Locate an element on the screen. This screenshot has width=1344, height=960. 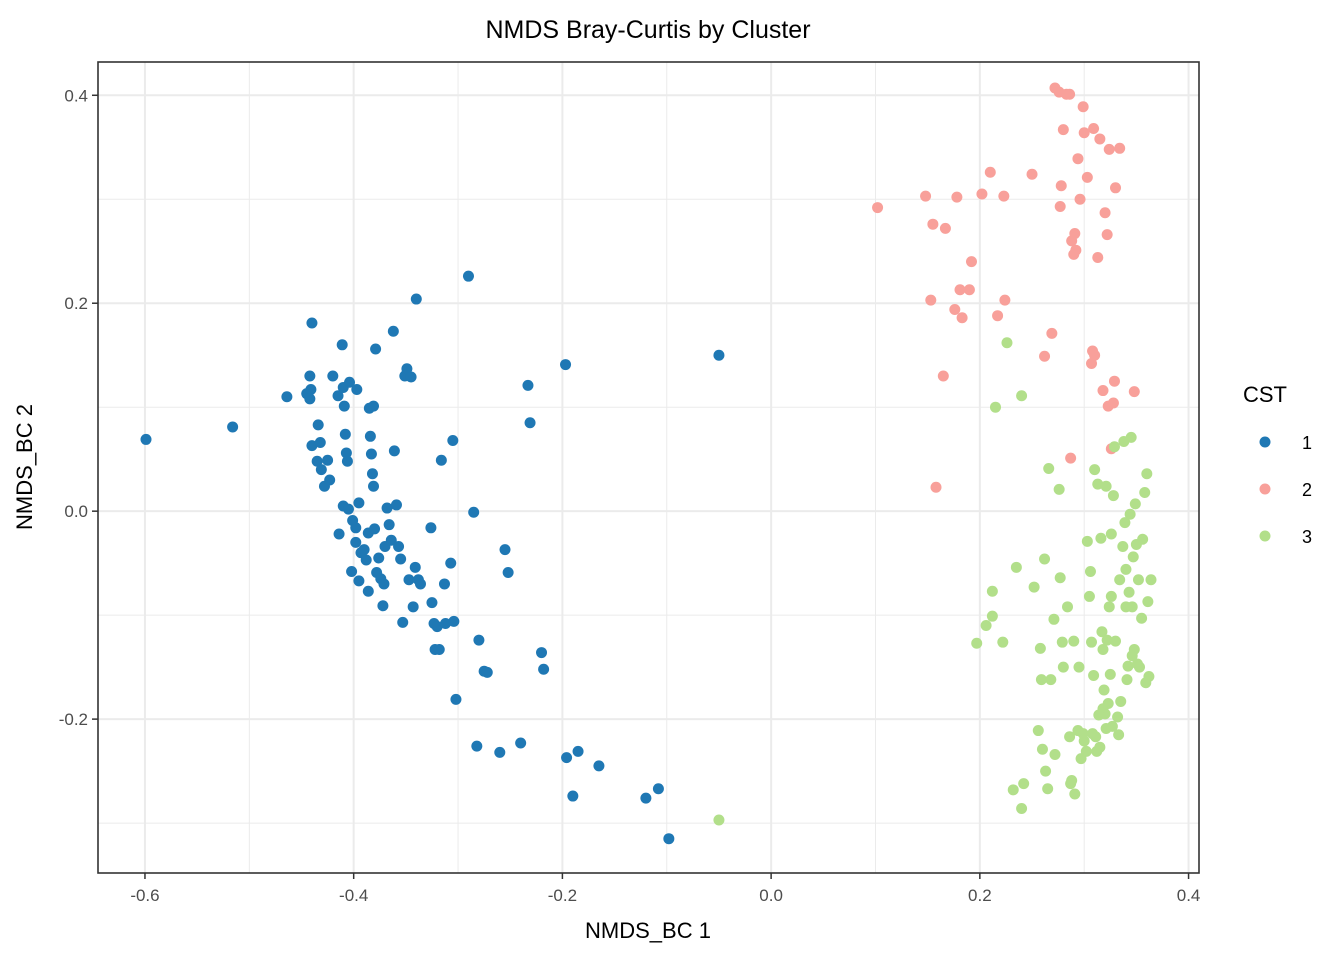
x-tick-label: -0.4 is located at coordinates (353, 895).